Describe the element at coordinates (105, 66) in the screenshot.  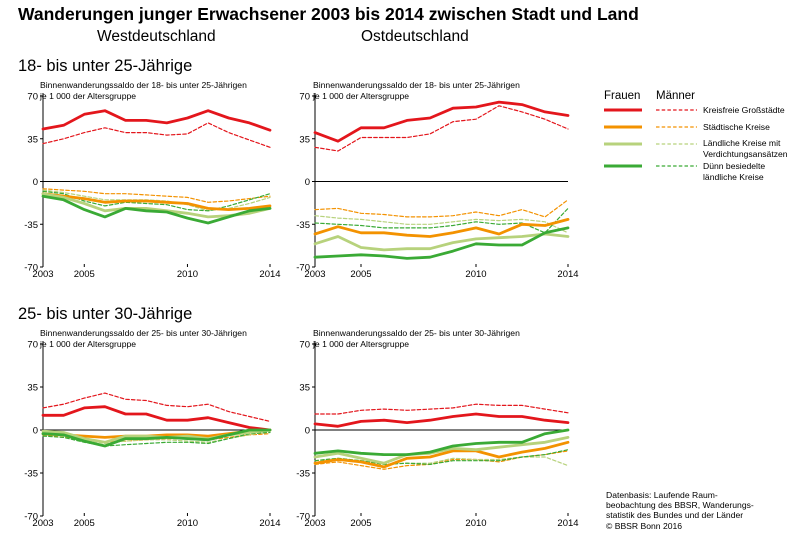
I see `age-group-title-18-25: 18- bis unter 25-Jährige` at that location.